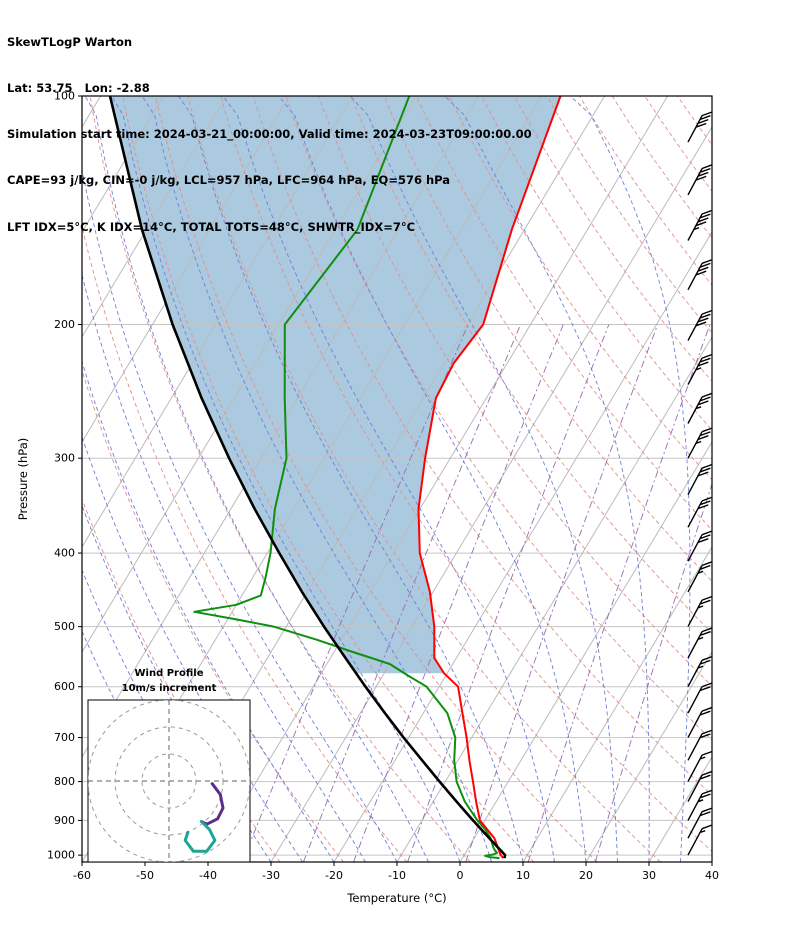 Image resolution: width=794 pixels, height=937 pixels. I want to click on x-tick-label: 40, so click(712, 875).